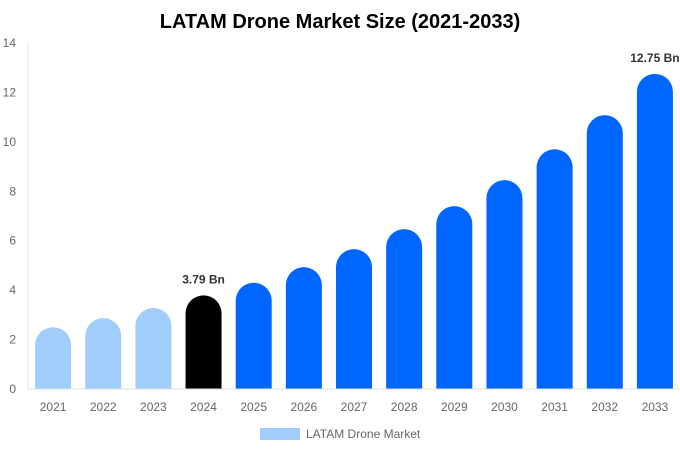 Image resolution: width=680 pixels, height=450 pixels. Describe the element at coordinates (12, 241) in the screenshot. I see `y-tick-label: 6` at that location.